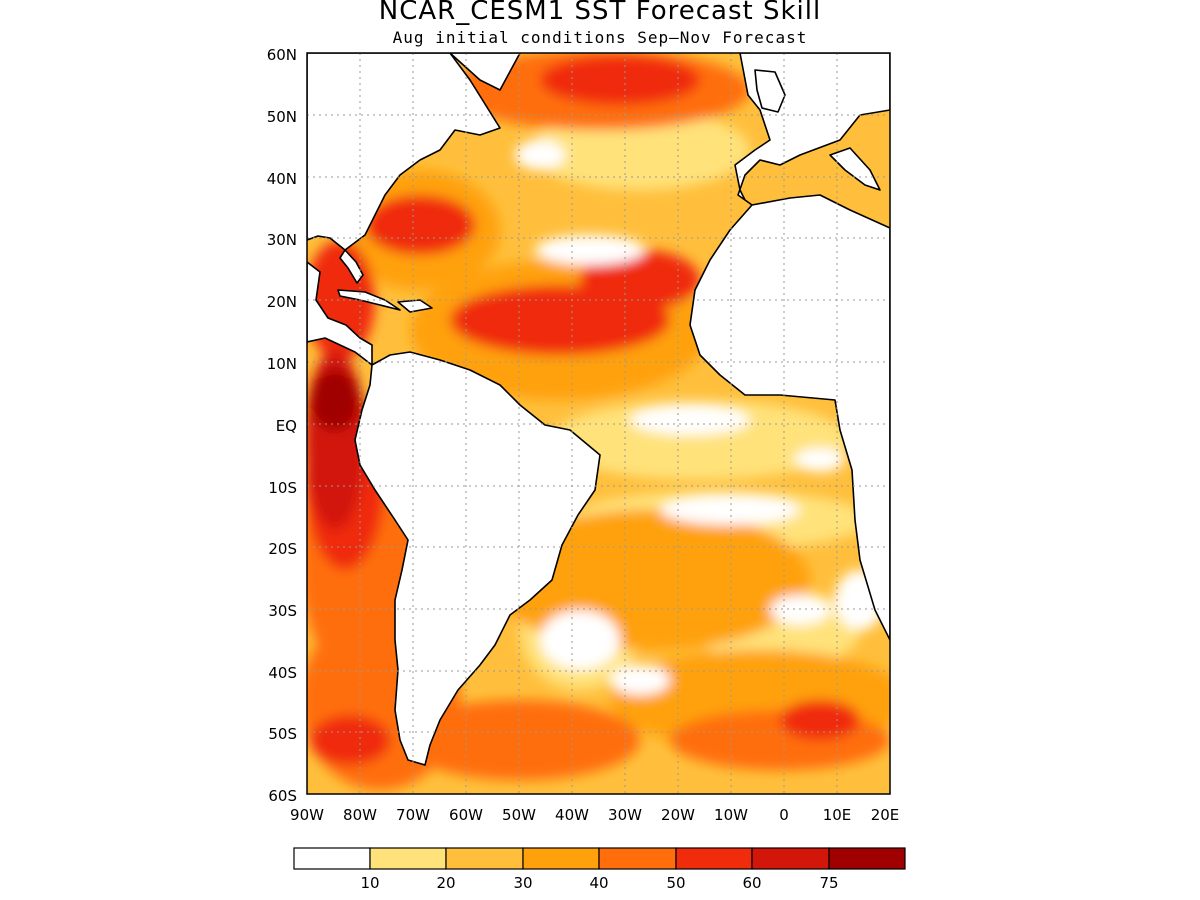  Describe the element at coordinates (572, 815) in the screenshot. I see `lon-label: 40W` at that location.